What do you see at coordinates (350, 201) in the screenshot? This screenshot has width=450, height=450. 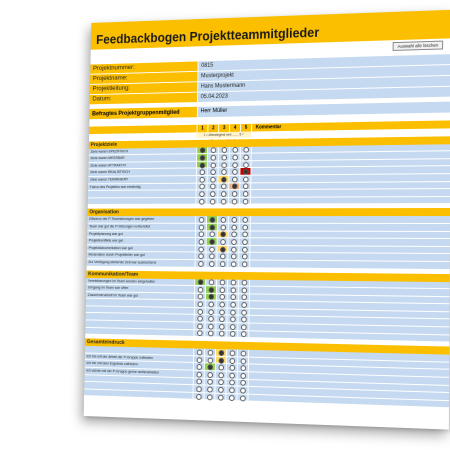 I see `comment-field` at bounding box center [350, 201].